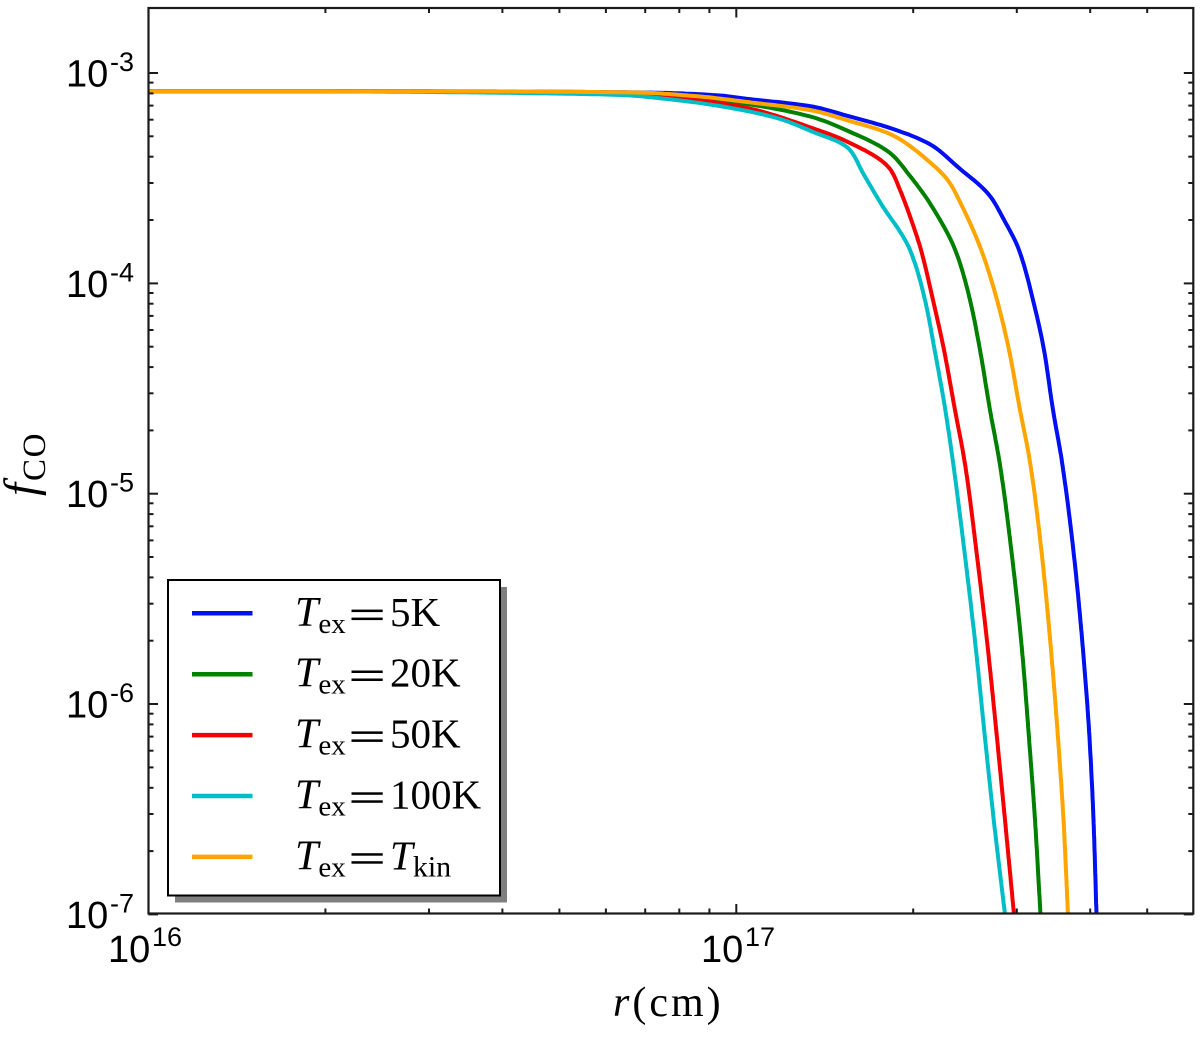  Describe the element at coordinates (425, 734) in the screenshot. I see `svg-text: 50K` at that location.